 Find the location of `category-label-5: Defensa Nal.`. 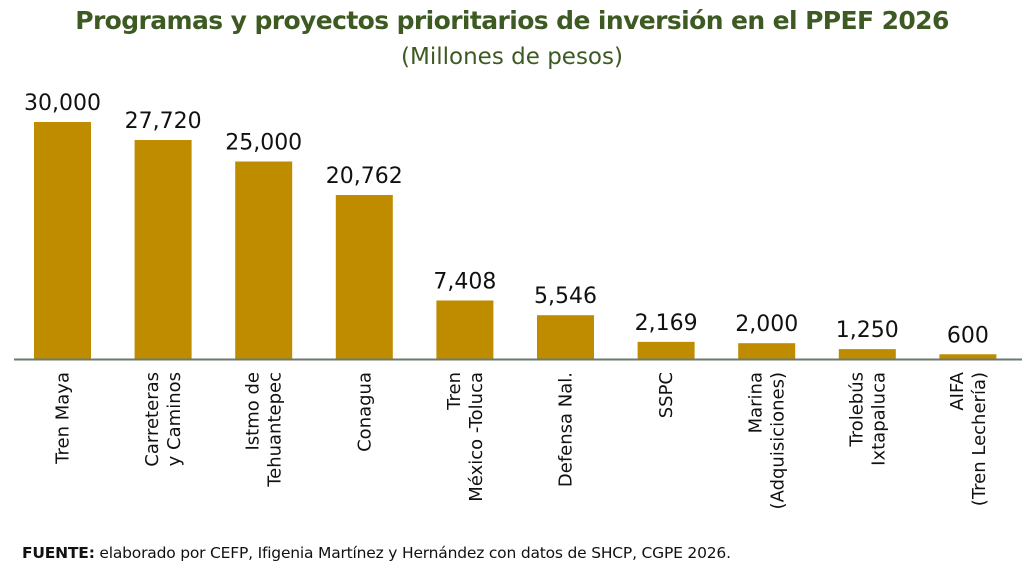

category-label-5: Defensa Nal. is located at coordinates (566, 429).